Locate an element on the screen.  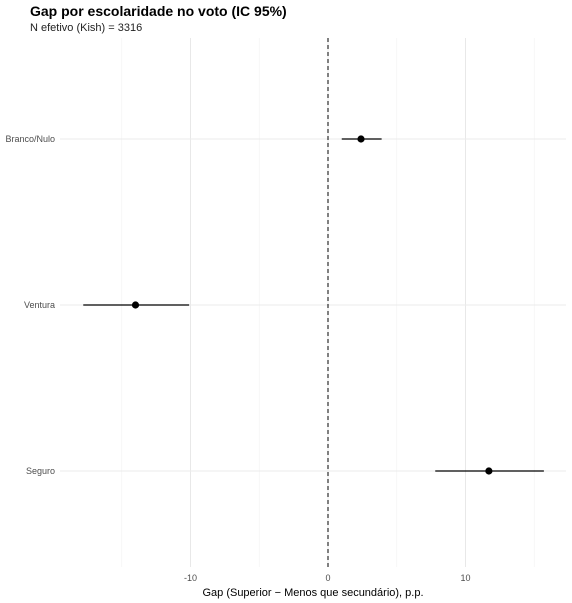
y-tick-label: Ventura is located at coordinates (39, 305).